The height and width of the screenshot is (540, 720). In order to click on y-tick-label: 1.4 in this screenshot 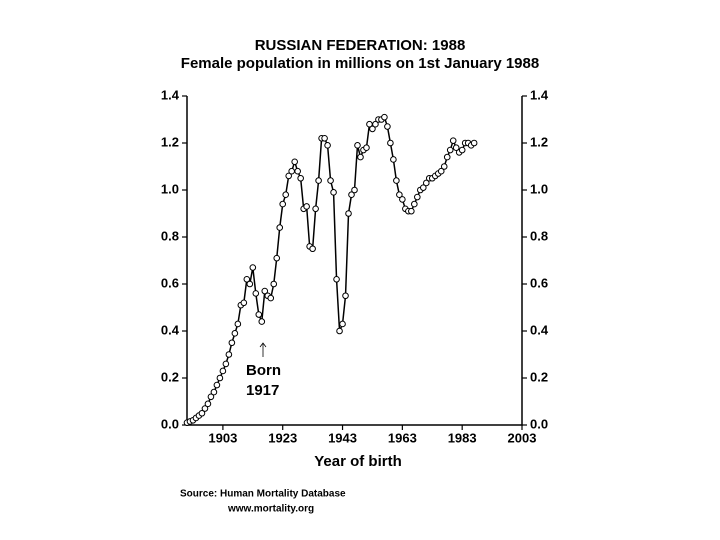, I will do `click(170, 94)`.